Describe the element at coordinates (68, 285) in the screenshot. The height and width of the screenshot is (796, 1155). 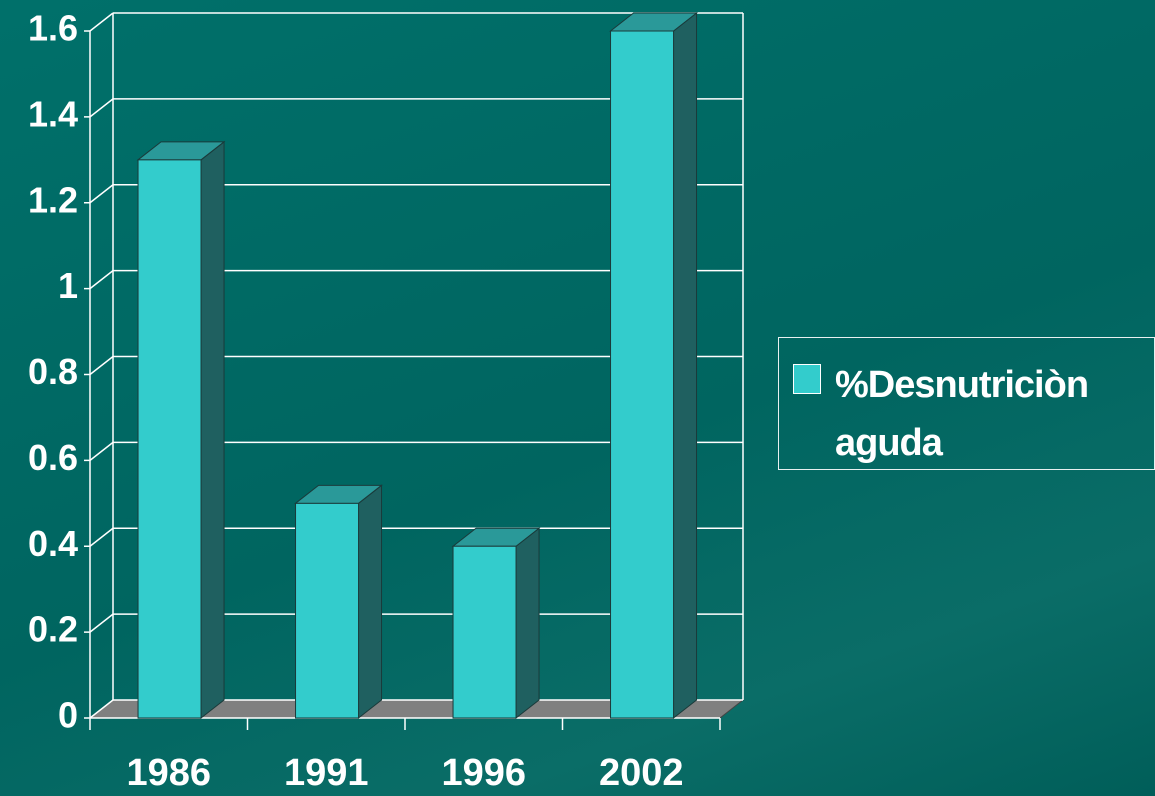
I see `y-tick-label: 1` at that location.